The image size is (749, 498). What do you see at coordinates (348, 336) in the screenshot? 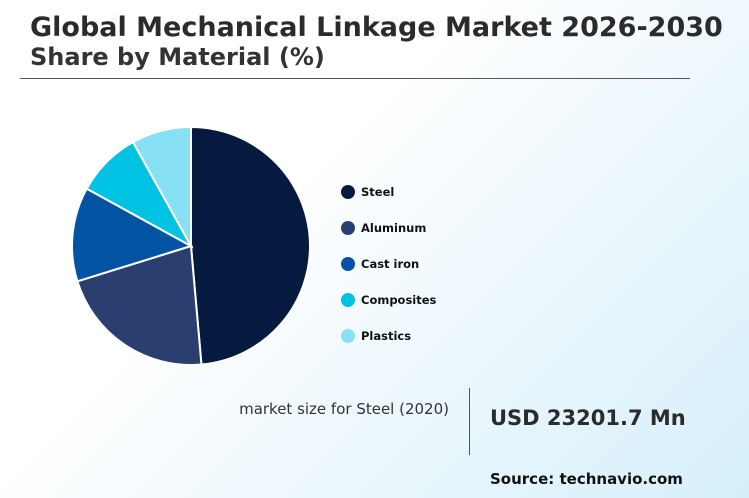
I see `legend-swatch-plastics` at bounding box center [348, 336].